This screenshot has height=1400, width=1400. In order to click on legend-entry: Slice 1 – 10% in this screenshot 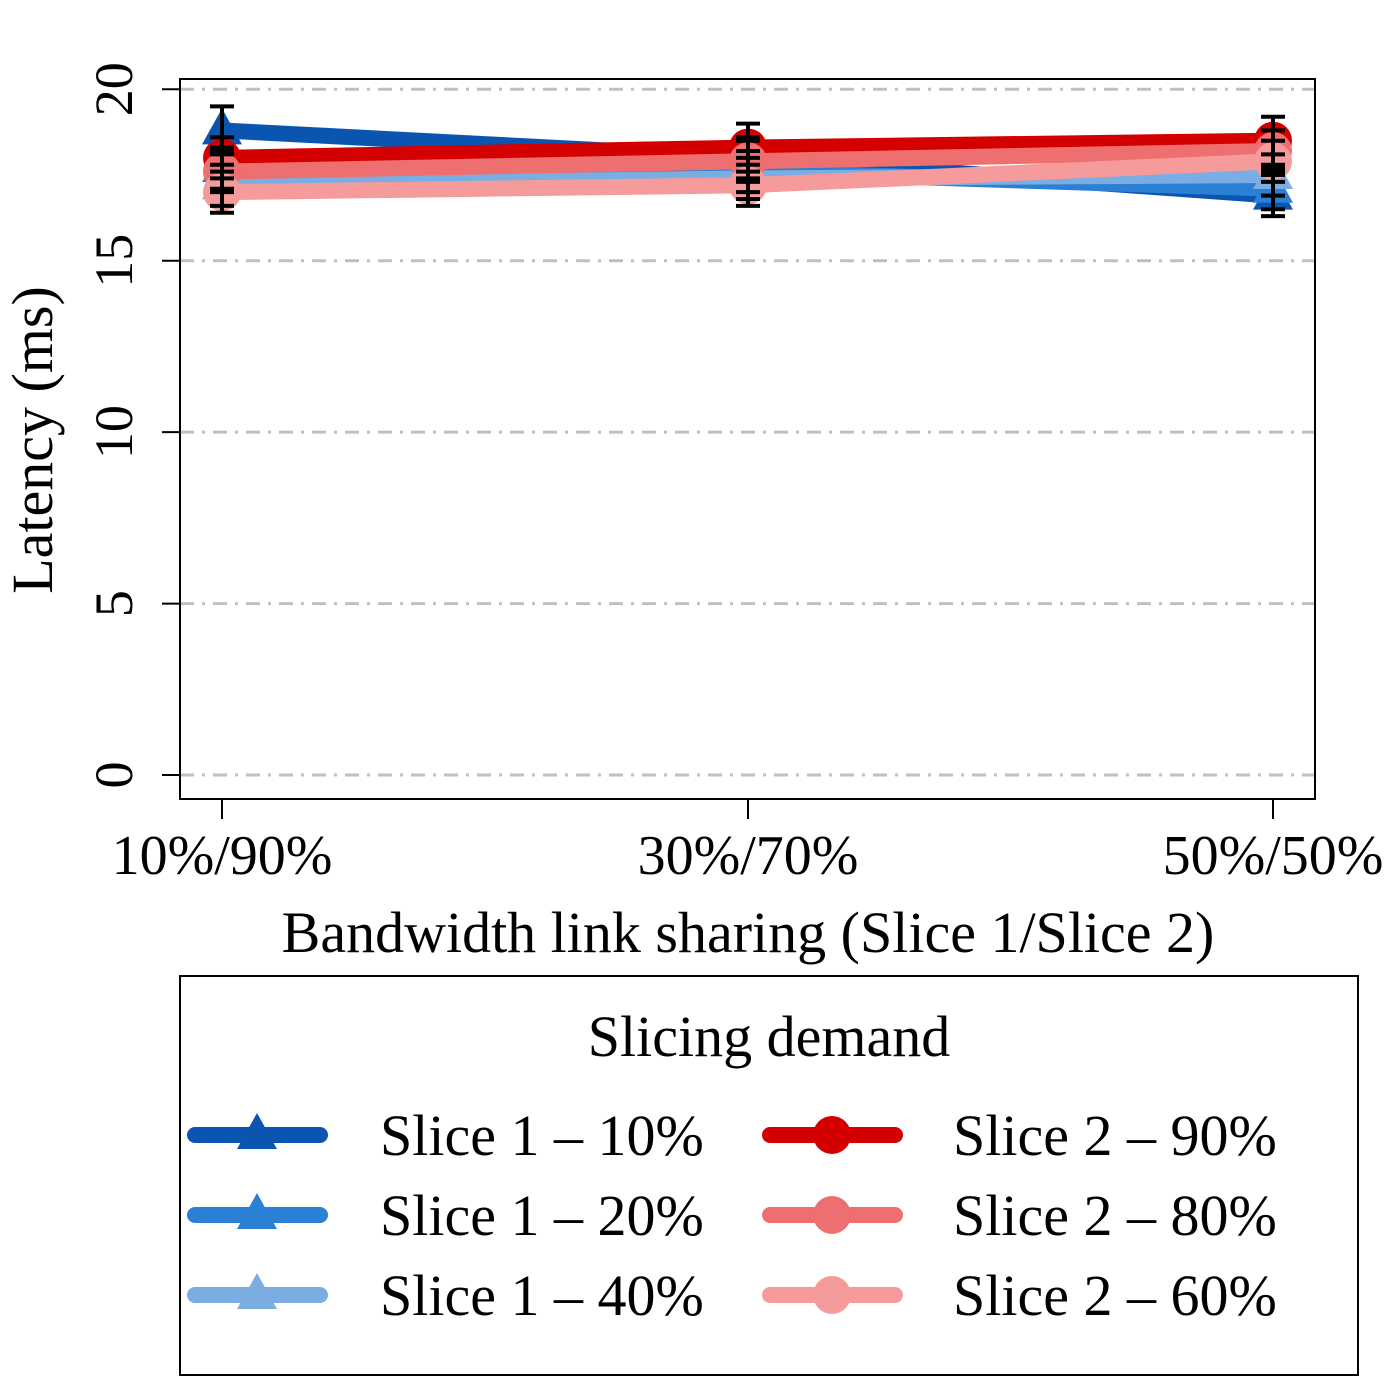, I will do `click(445, 1135)`.